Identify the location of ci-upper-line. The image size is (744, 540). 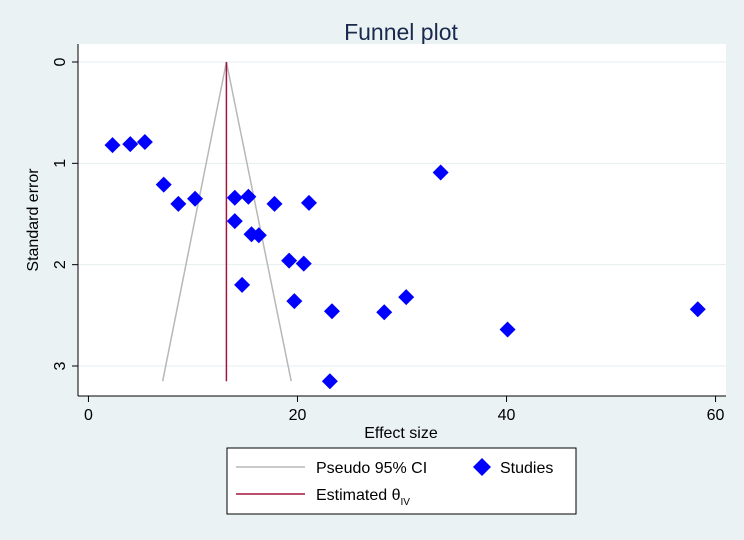
(258, 221).